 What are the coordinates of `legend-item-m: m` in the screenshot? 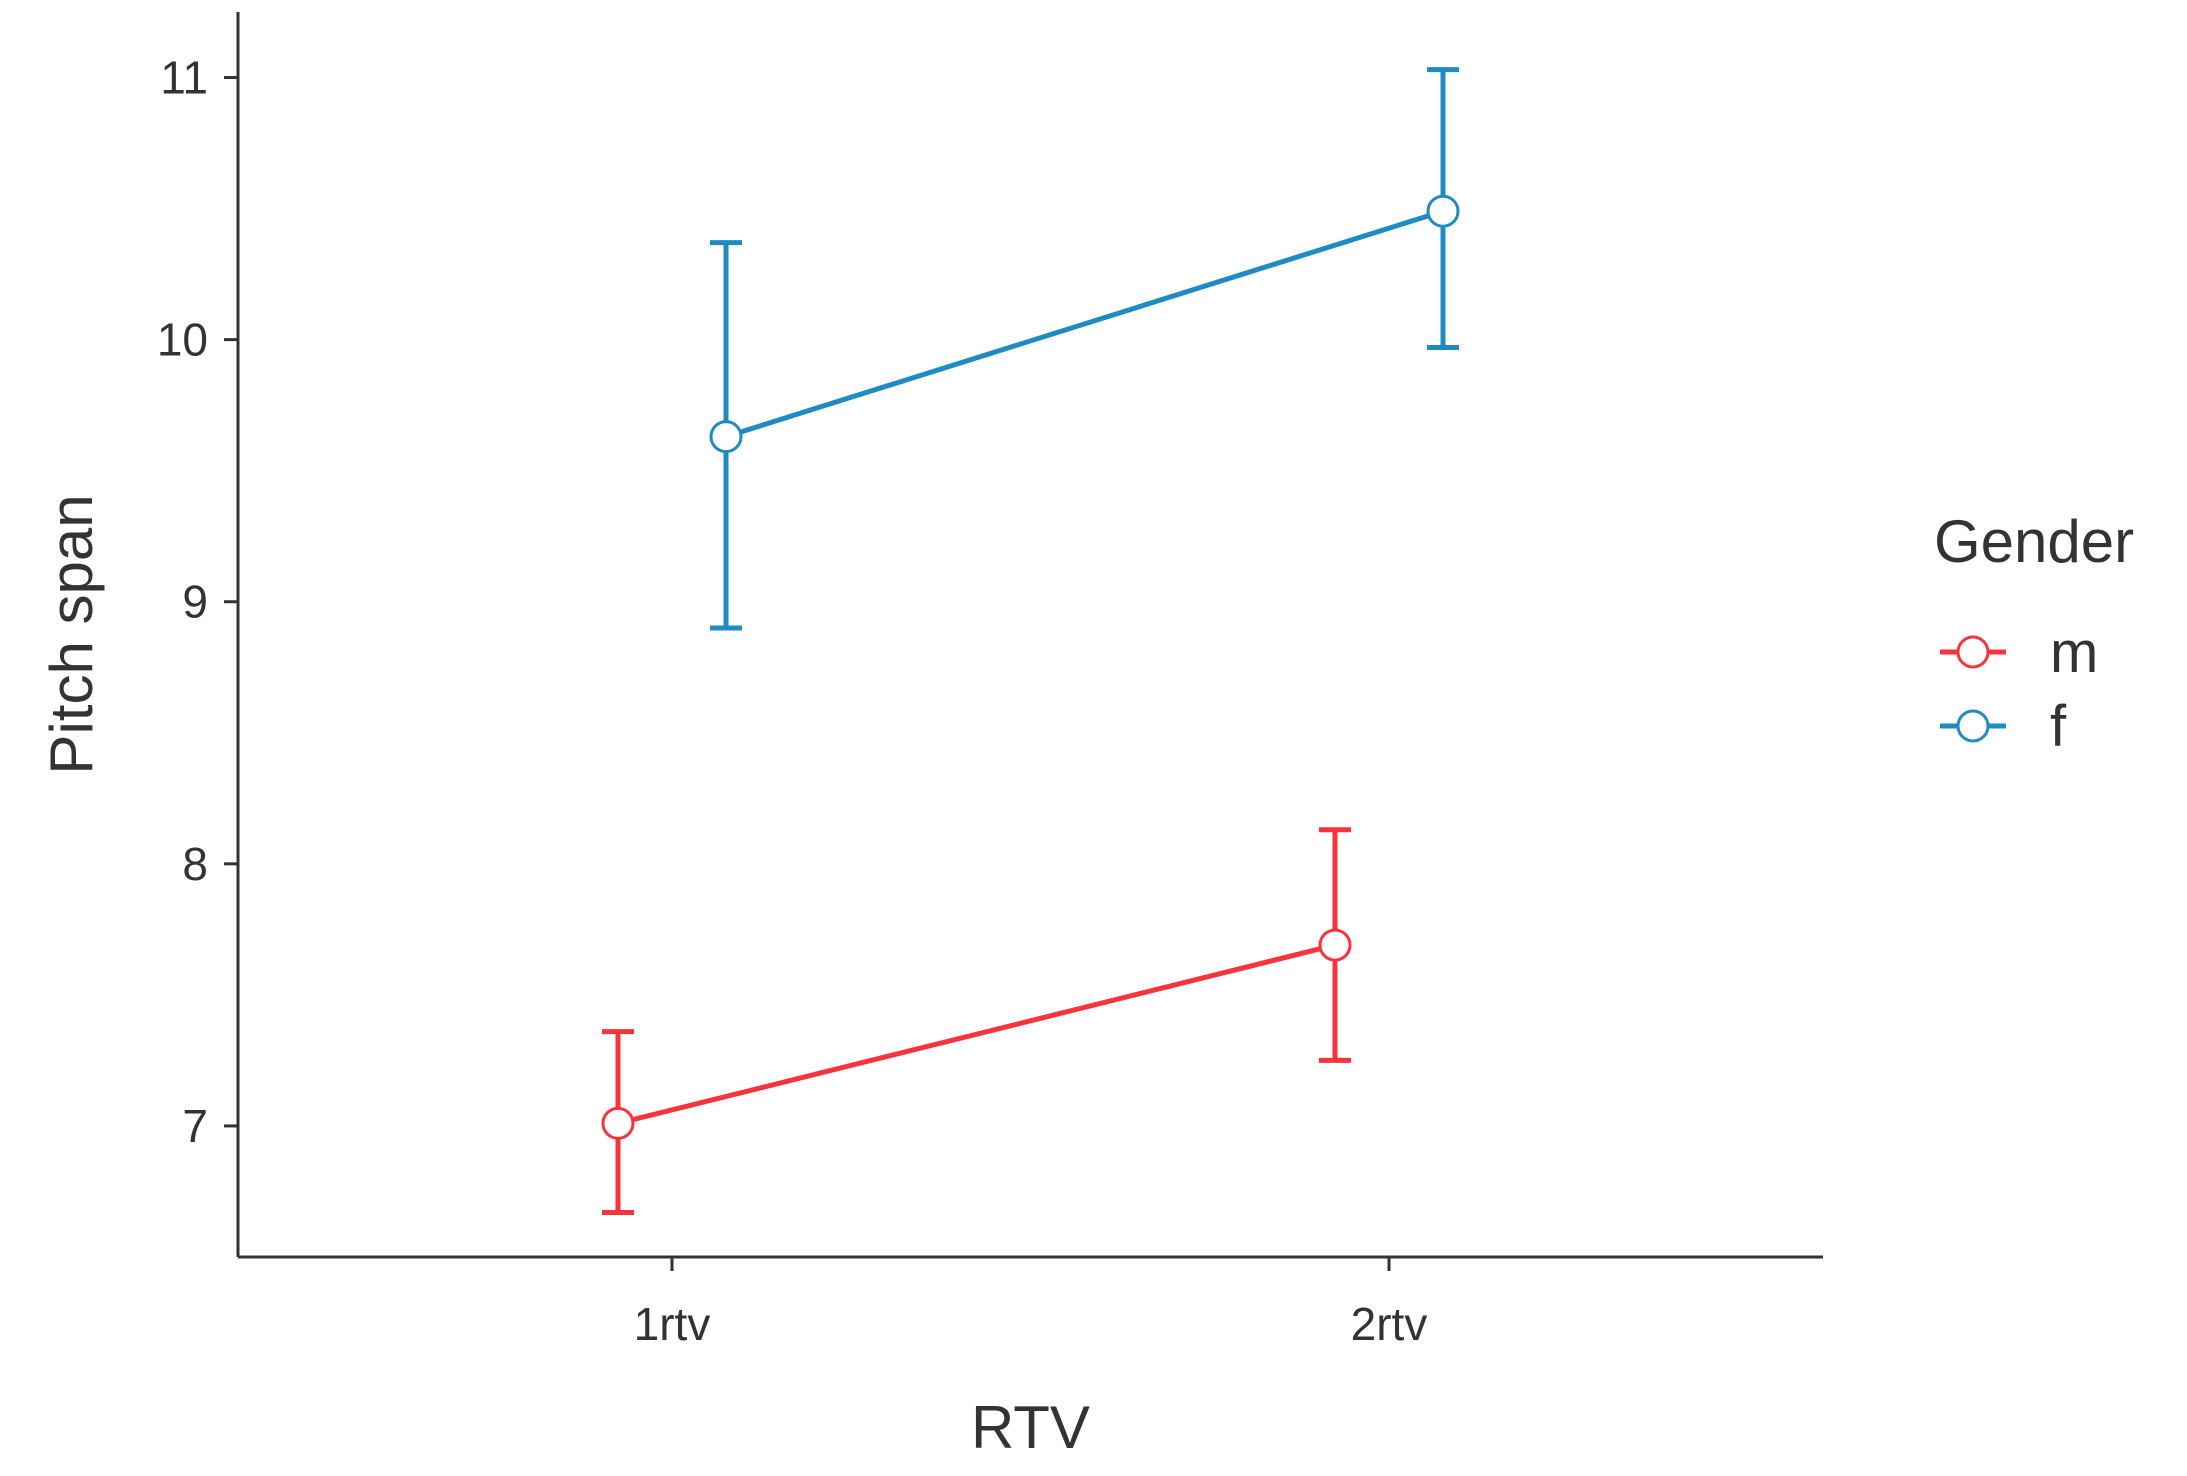 It's located at (2019, 652).